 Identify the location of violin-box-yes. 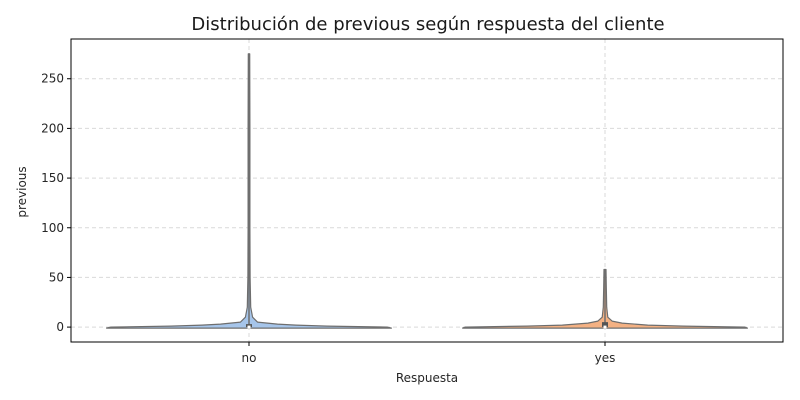
(605, 325).